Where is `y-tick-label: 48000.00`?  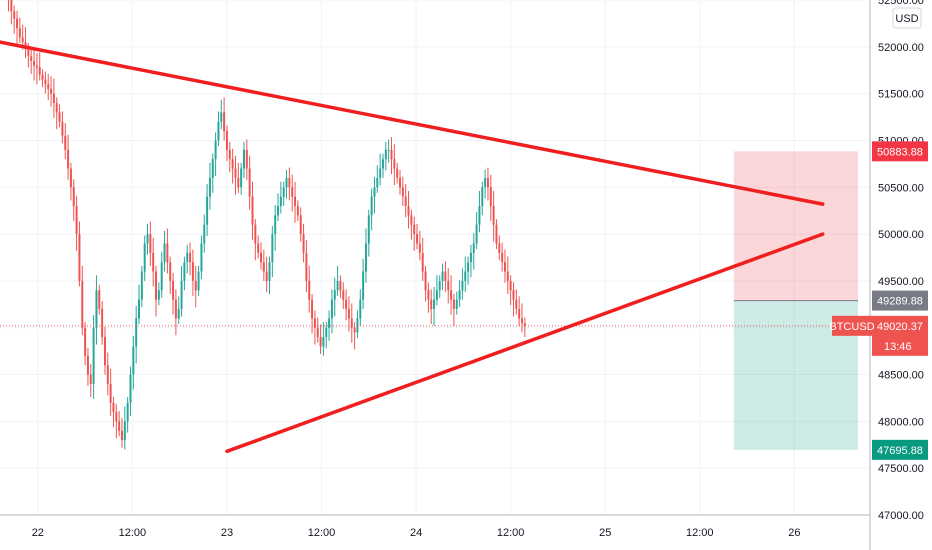 y-tick-label: 48000.00 is located at coordinates (901, 422).